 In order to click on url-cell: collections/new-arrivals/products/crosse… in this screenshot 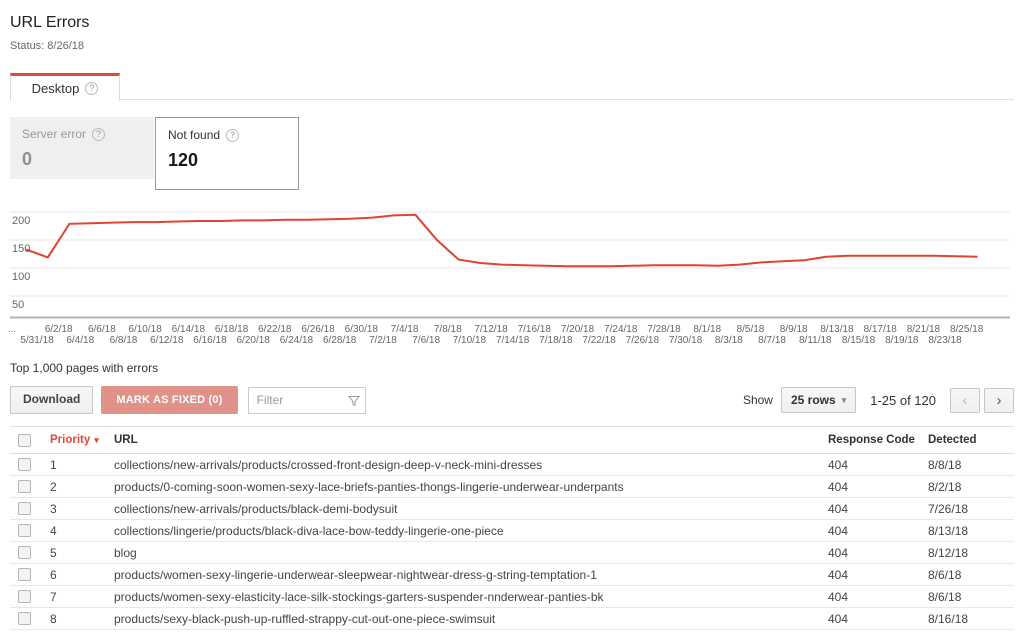, I will do `click(328, 464)`.